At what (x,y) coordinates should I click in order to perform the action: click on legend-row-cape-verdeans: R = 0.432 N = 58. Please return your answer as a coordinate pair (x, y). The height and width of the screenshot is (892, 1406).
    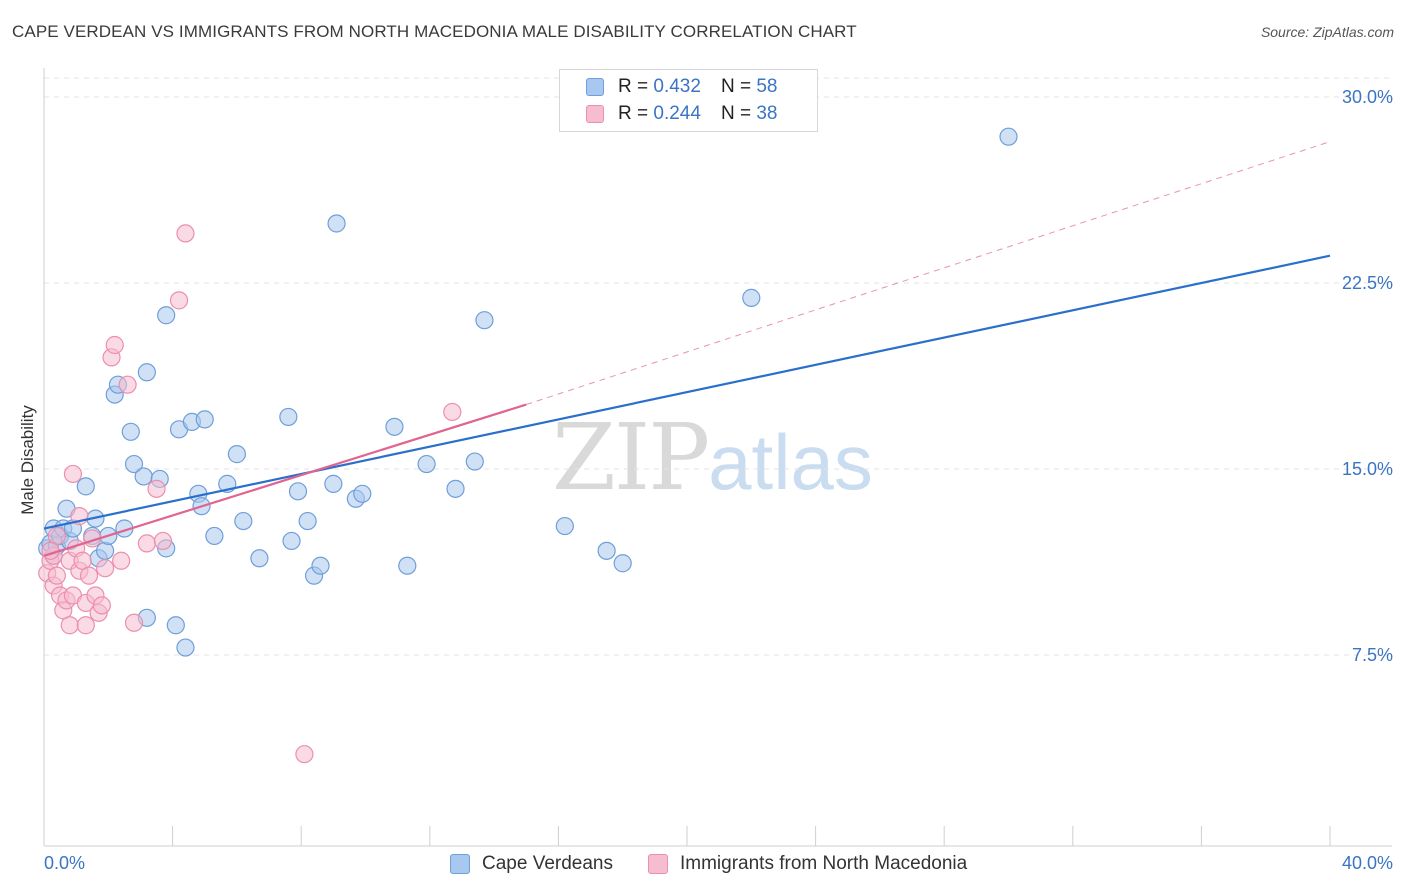
    Looking at the image, I should click on (681, 87).